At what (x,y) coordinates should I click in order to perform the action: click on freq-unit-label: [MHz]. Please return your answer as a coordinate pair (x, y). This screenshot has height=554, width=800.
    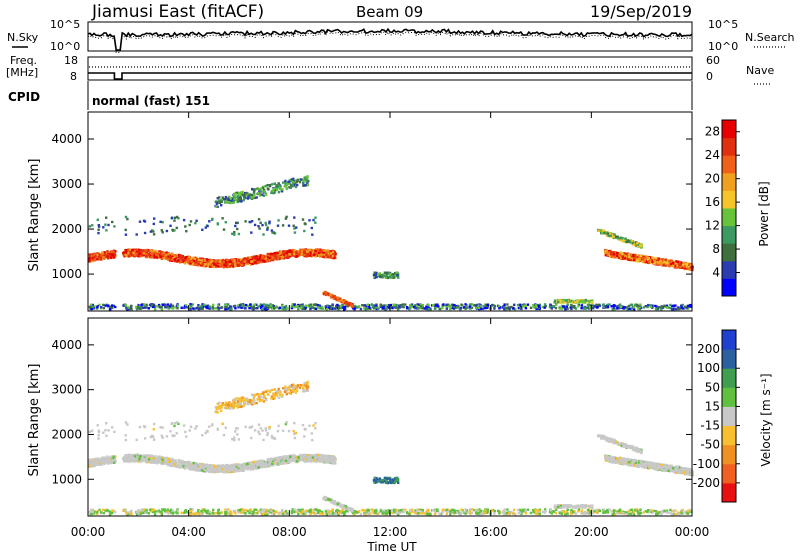
    Looking at the image, I should click on (22, 72).